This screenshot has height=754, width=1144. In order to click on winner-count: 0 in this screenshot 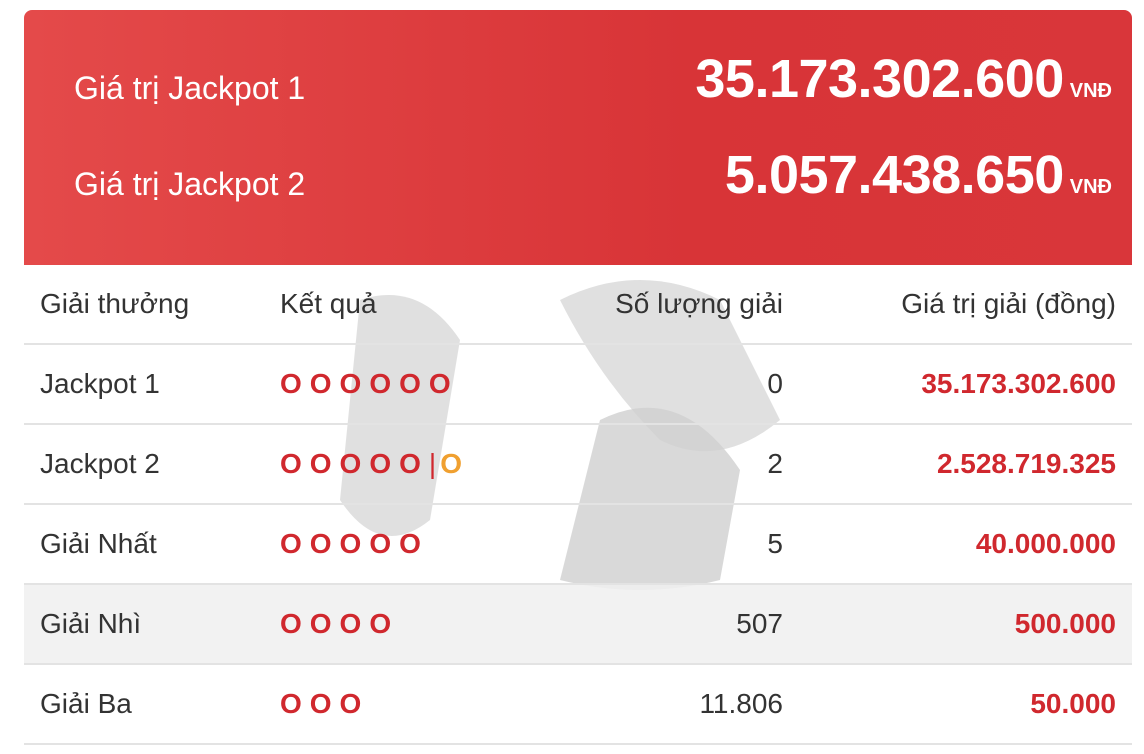, I will do `click(775, 383)`.